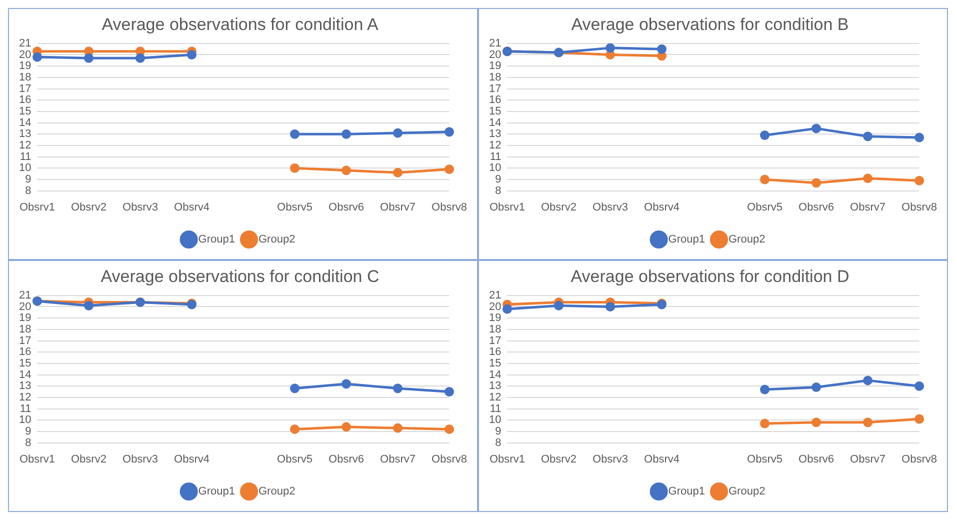  Describe the element at coordinates (710, 276) in the screenshot. I see `chart-title: Average observations for condition D` at that location.